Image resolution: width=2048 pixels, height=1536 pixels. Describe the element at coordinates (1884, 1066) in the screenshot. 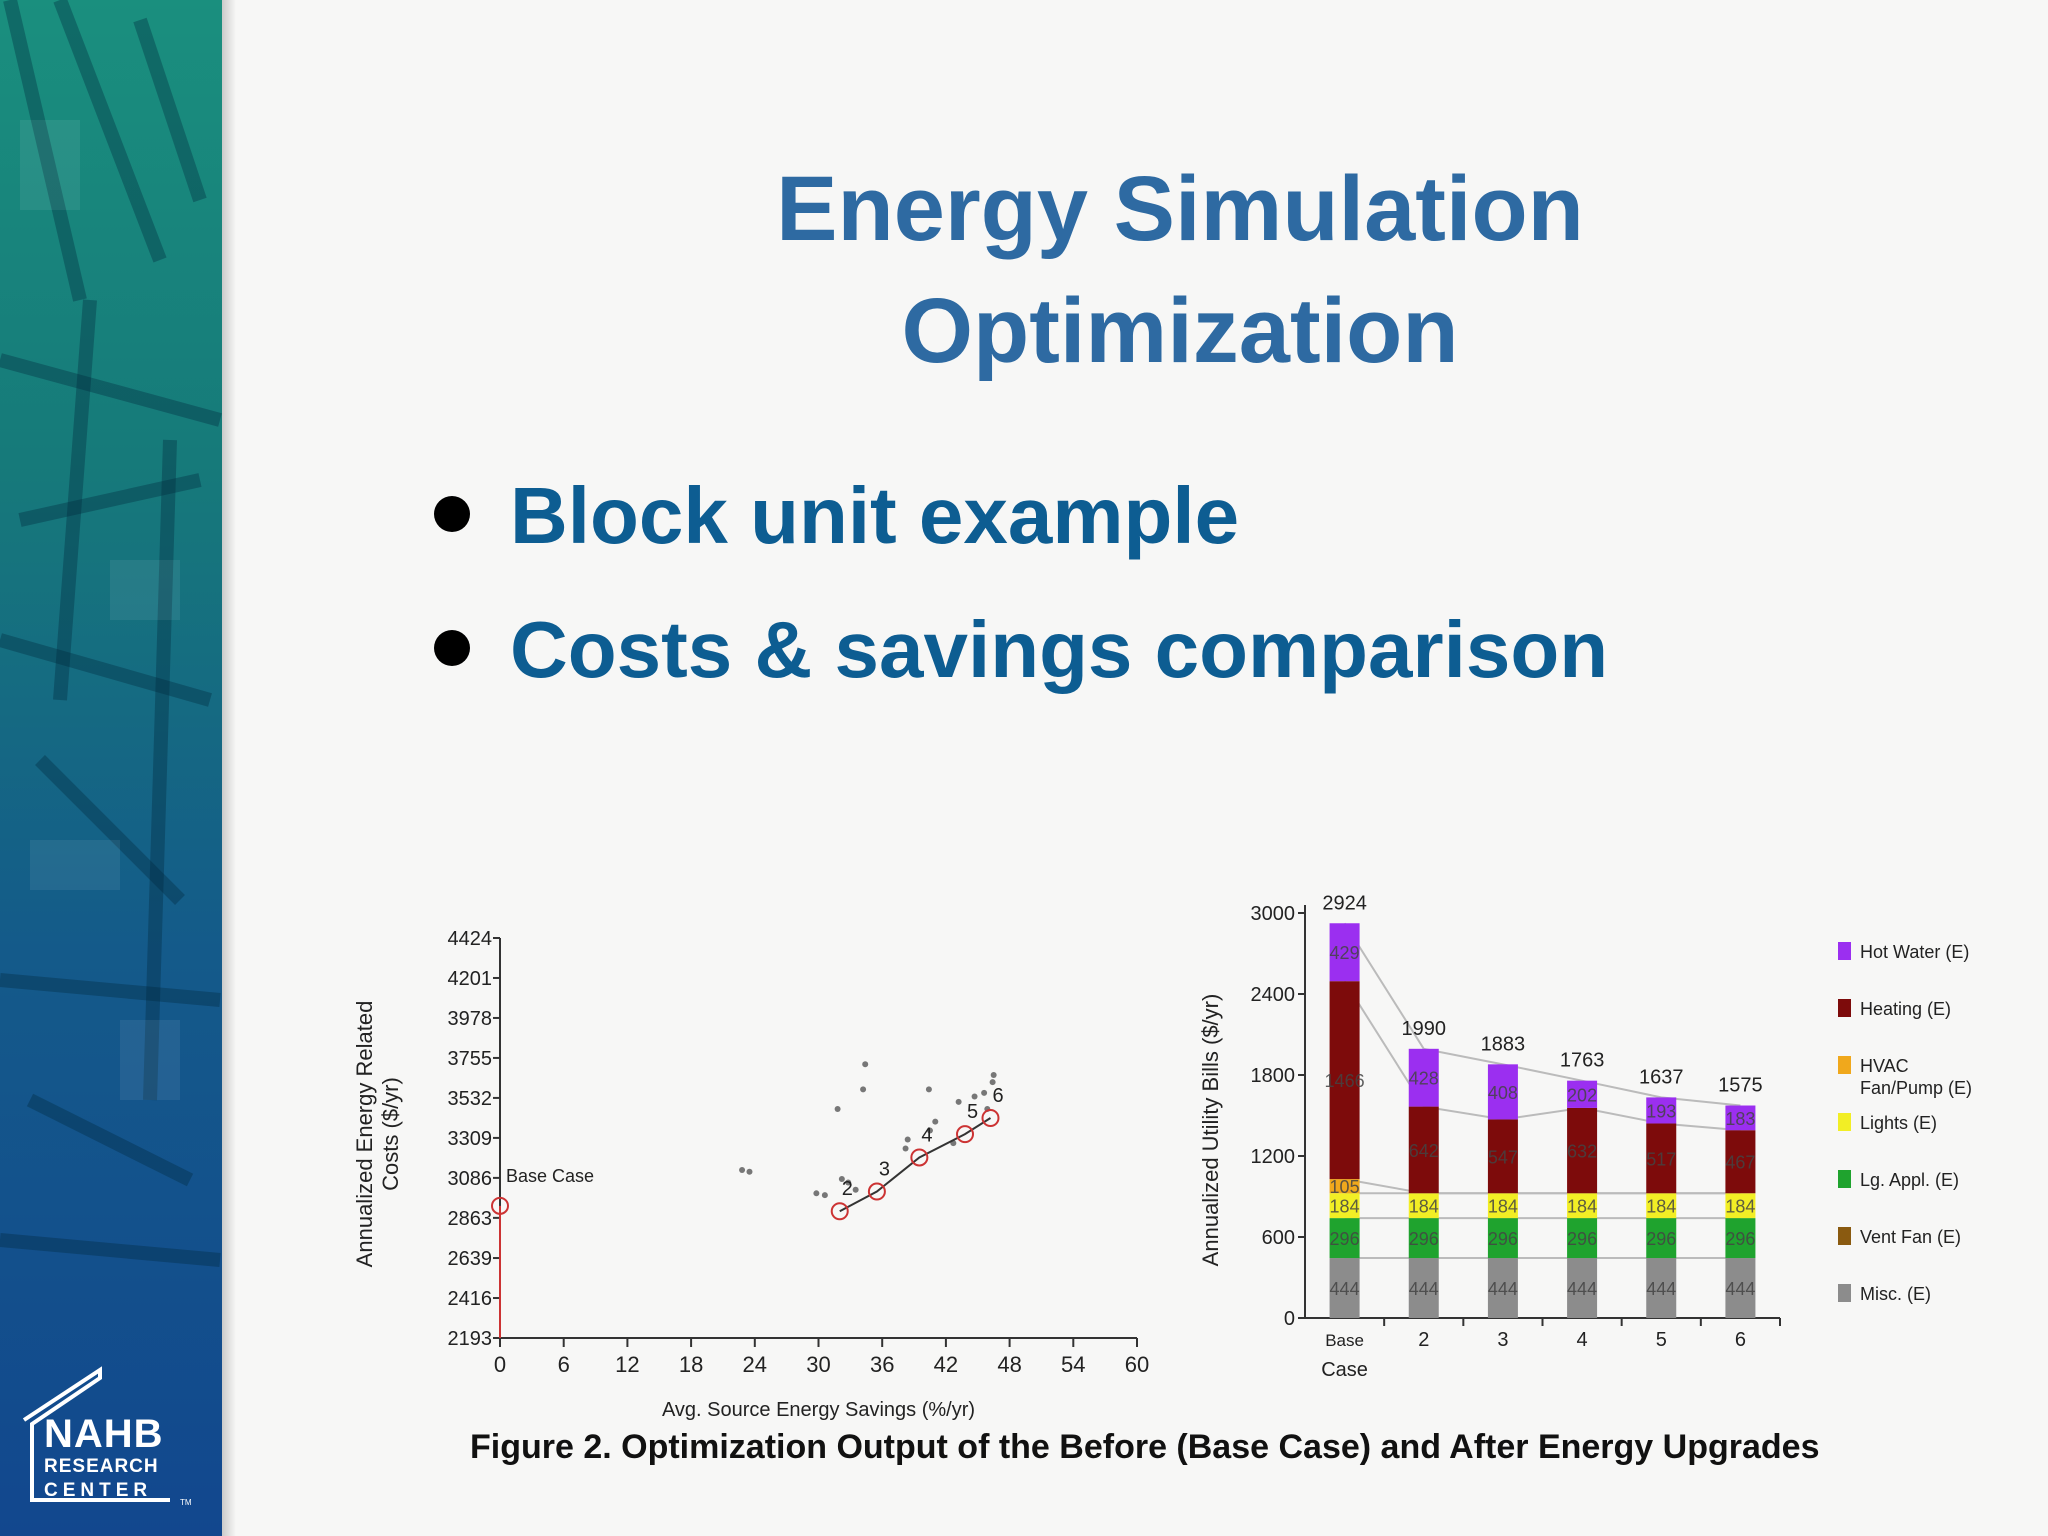

I see `legend-label: HVAC` at that location.